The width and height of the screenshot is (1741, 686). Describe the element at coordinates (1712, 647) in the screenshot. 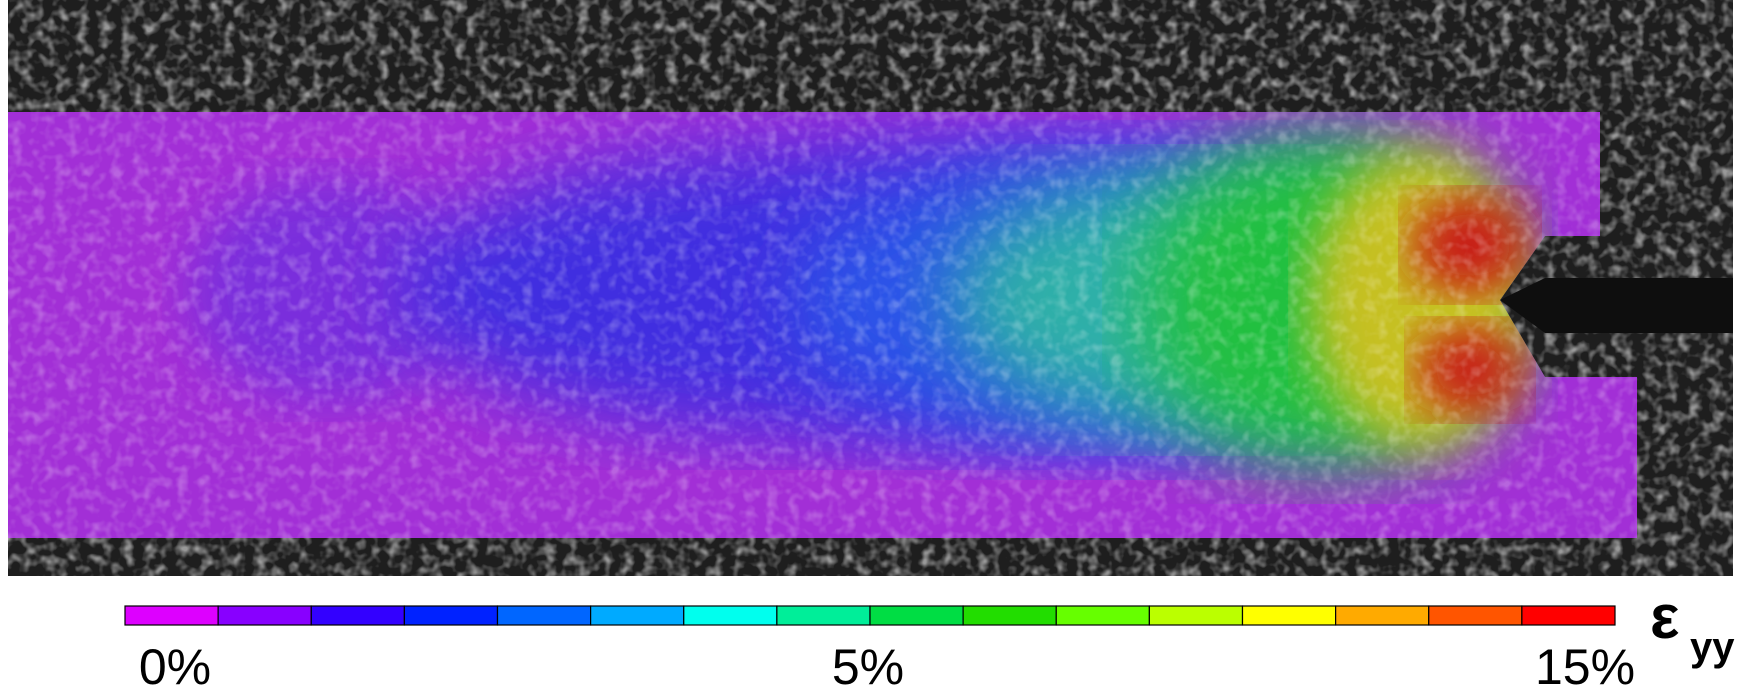

I see `subscript: yy` at that location.